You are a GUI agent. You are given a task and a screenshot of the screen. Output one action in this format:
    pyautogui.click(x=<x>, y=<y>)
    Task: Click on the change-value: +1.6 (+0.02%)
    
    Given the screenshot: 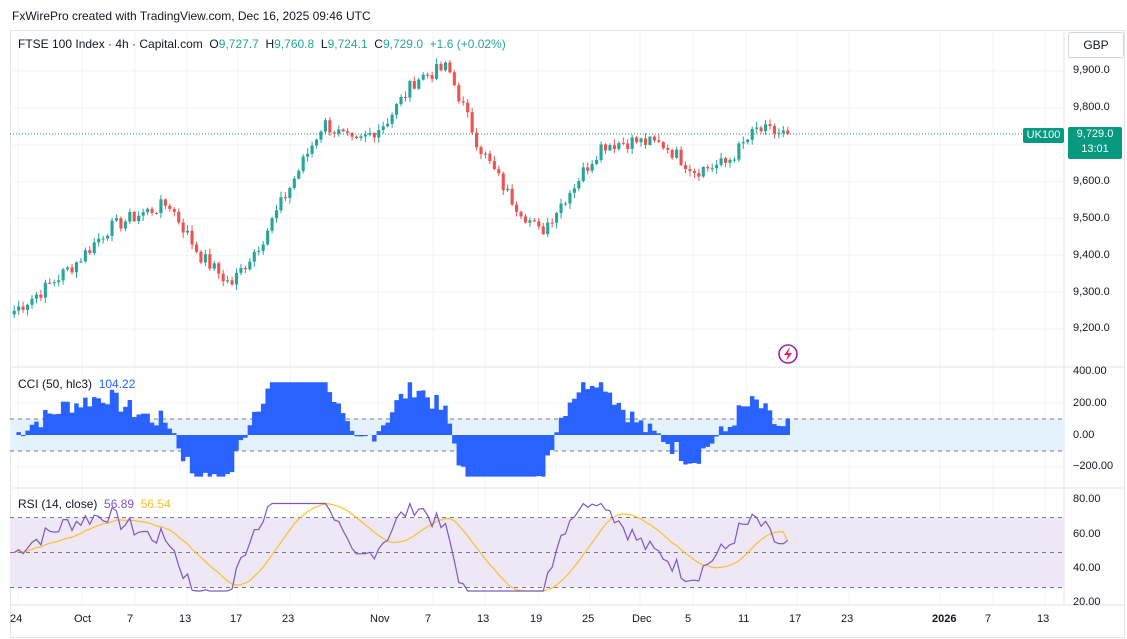 What is the action you would take?
    pyautogui.click(x=467, y=44)
    